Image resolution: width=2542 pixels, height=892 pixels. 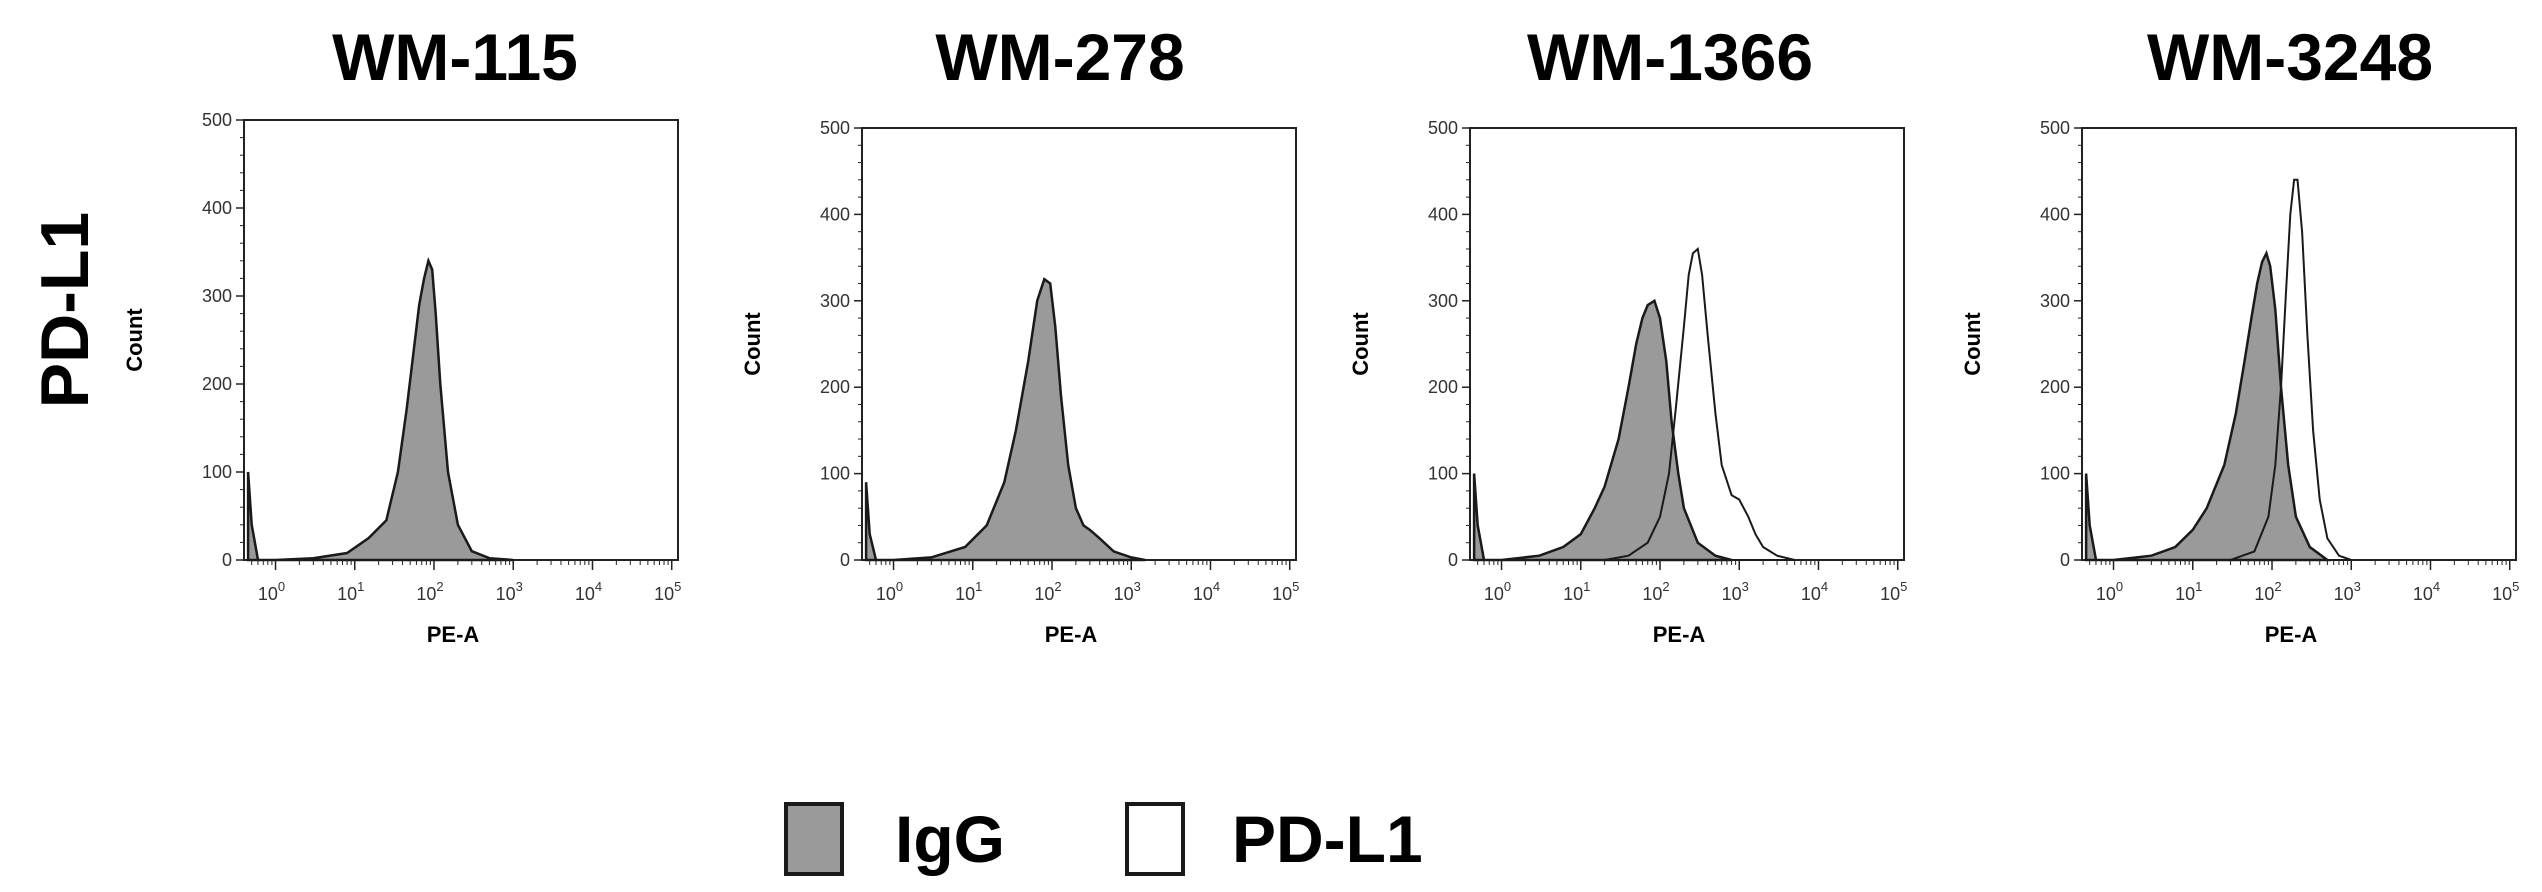 What do you see at coordinates (455, 57) in the screenshot?
I see `panel-title: WM-115` at bounding box center [455, 57].